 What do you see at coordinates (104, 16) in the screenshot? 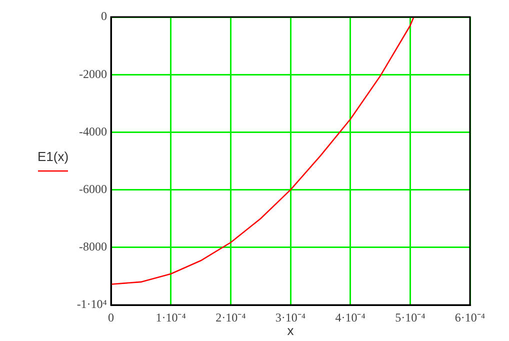
I see `y-tick-label: 0` at bounding box center [104, 16].